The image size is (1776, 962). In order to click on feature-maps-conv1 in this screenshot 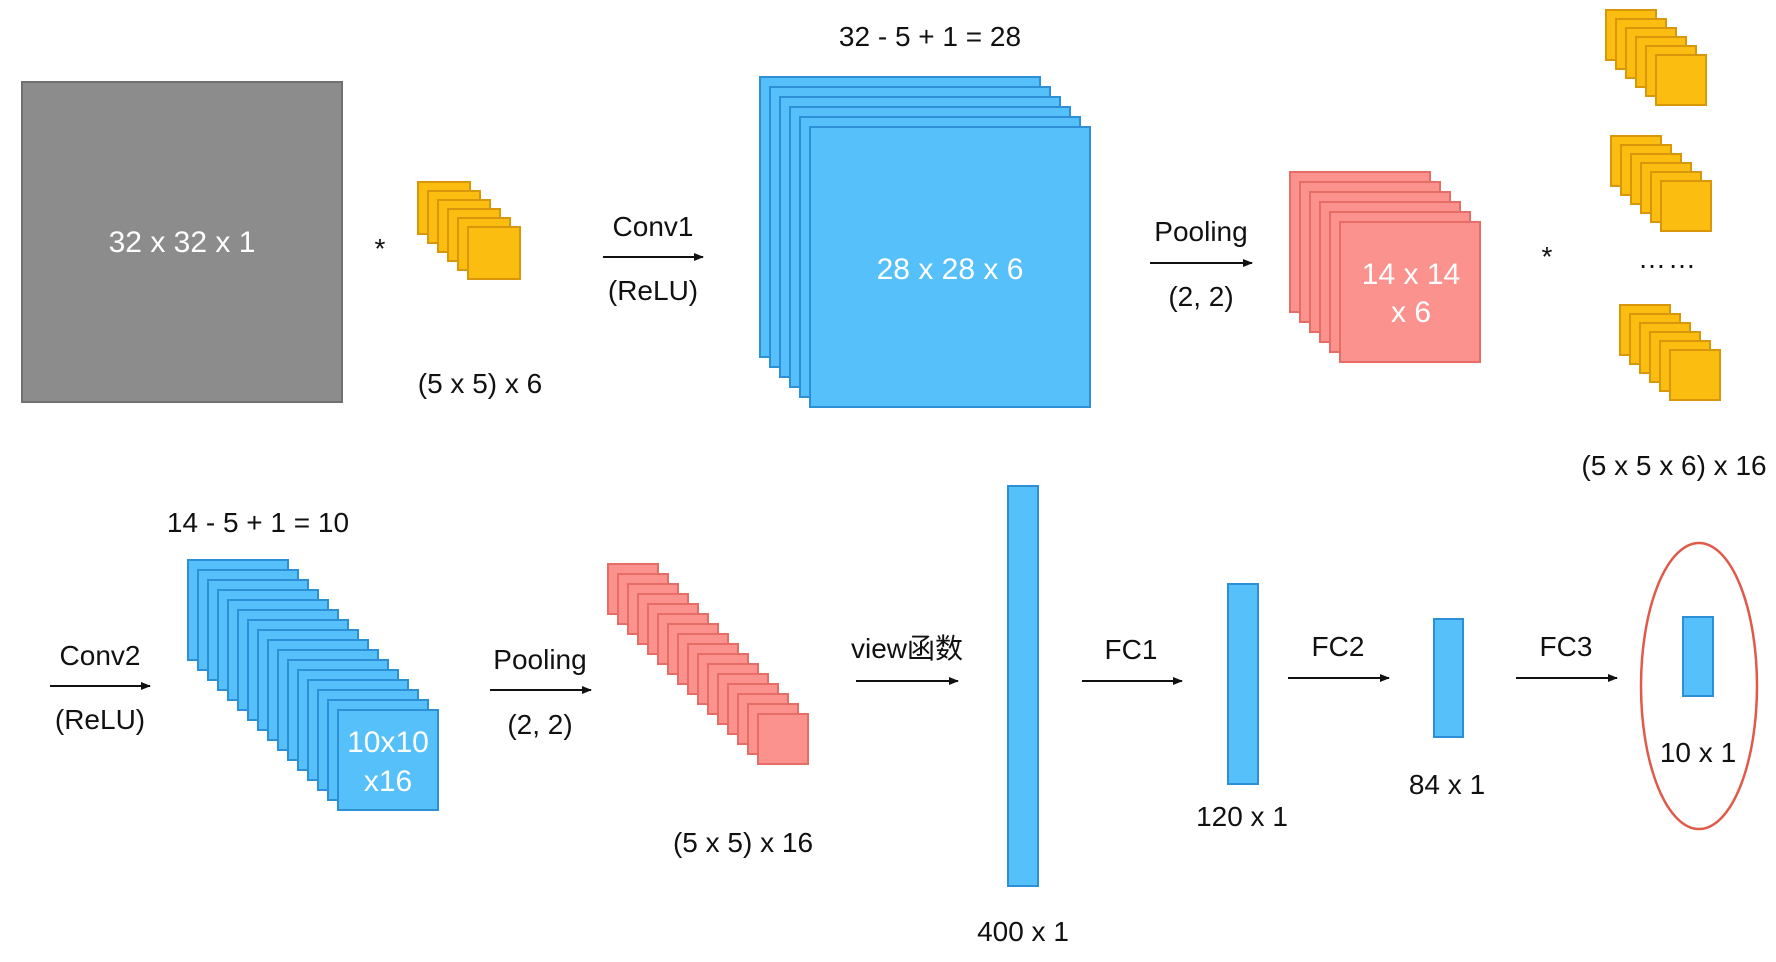, I will do `click(925, 242)`.